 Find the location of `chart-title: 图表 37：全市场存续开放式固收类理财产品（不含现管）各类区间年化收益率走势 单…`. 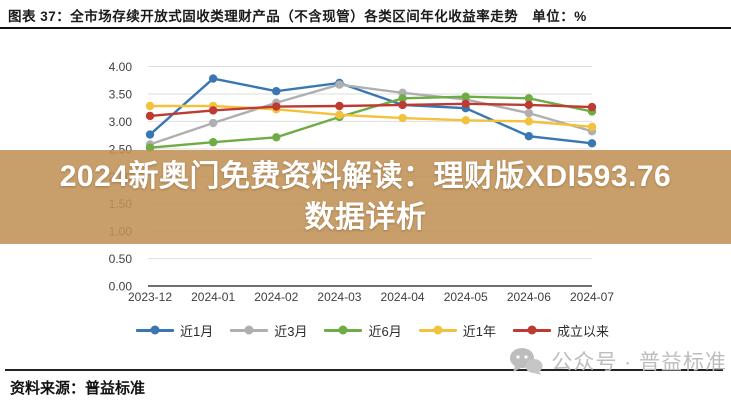

chart-title: 图表 37：全市场存续开放式固收类理财产品（不含现管）各类区间年化收益率走势 单… is located at coordinates (297, 16).